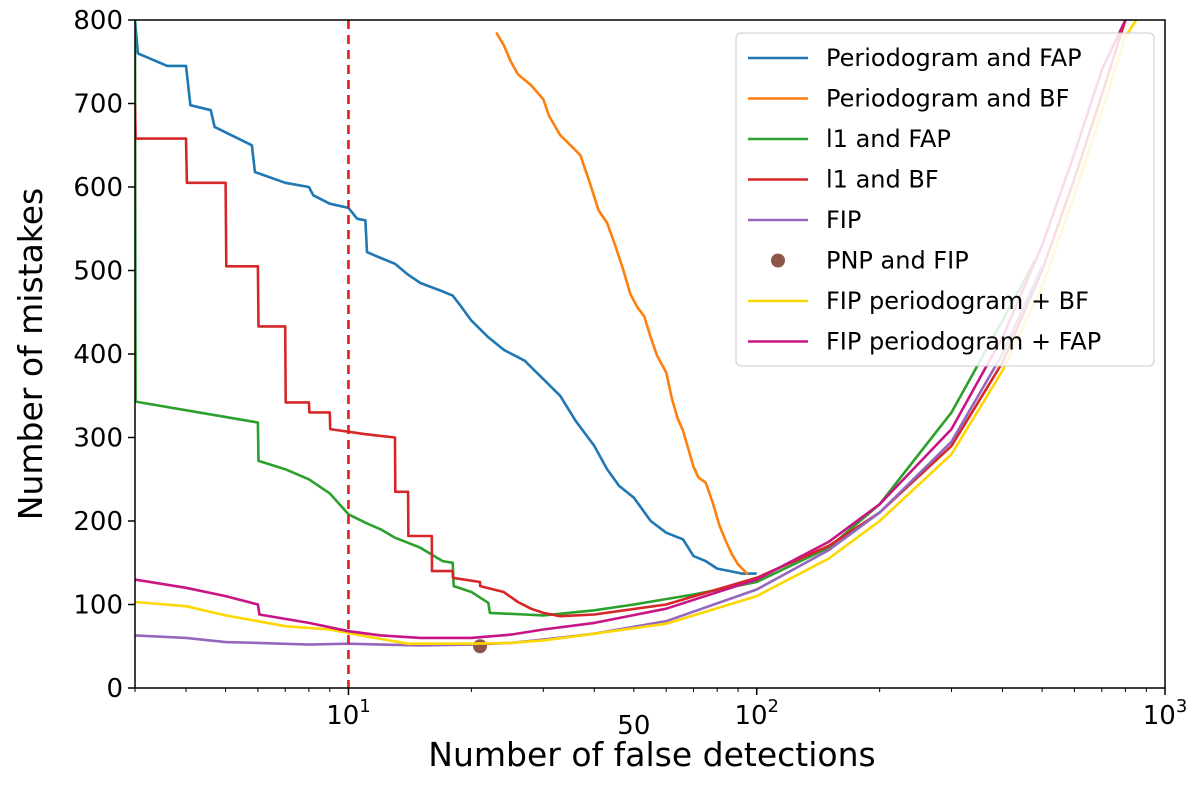 This screenshot has width=1200, height=786. I want to click on legend-item-periodogram-and-bf: Periodogram and BF, so click(908, 99).